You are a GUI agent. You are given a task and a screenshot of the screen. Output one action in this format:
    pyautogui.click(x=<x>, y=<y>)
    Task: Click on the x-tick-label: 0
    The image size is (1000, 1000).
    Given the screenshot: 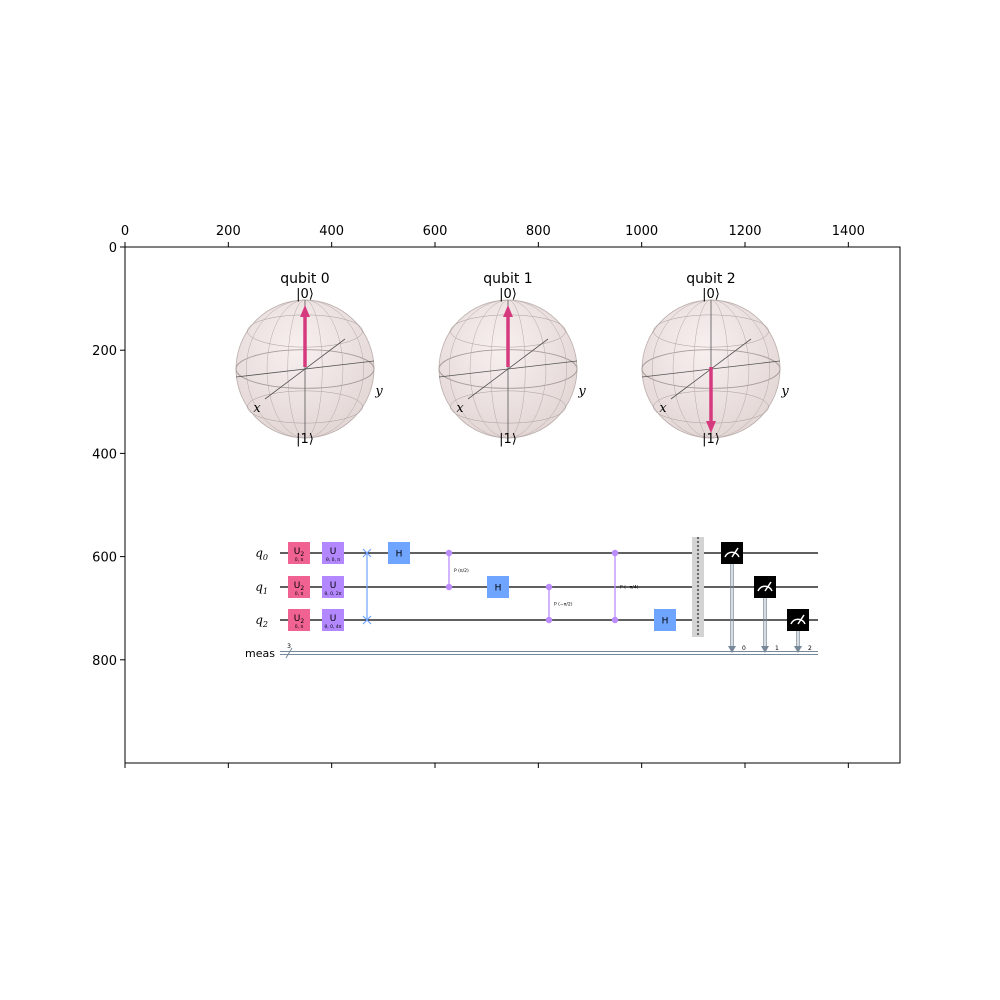 What is the action you would take?
    pyautogui.click(x=125, y=231)
    